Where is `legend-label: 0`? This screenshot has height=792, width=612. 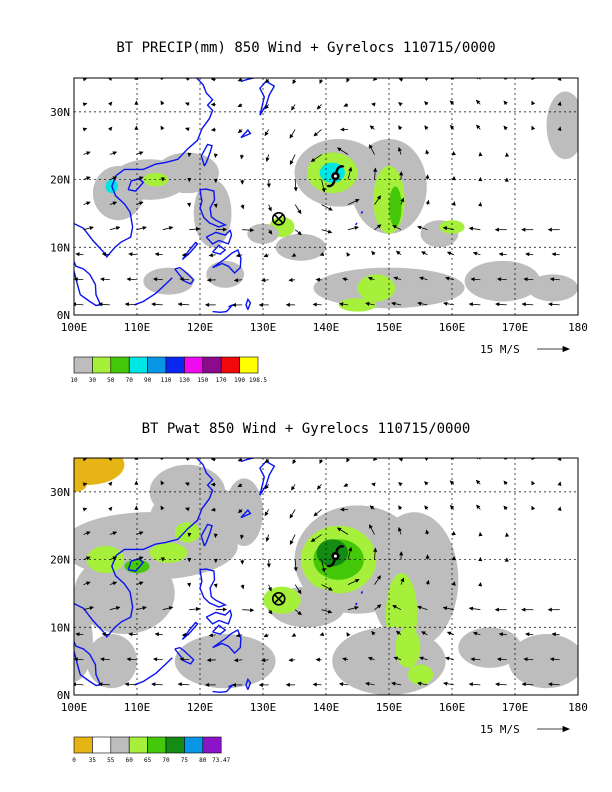
legend-label: 0 is located at coordinates (74, 760).